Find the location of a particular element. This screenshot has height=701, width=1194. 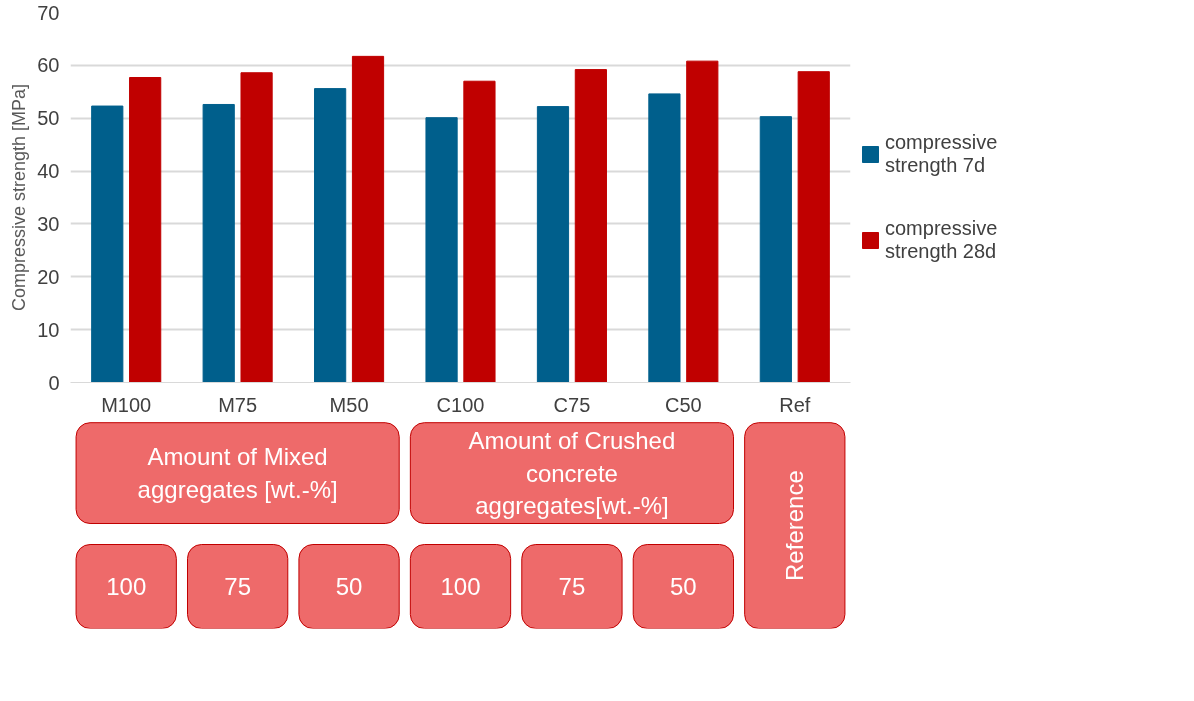

text: Reference is located at coordinates (795, 525).